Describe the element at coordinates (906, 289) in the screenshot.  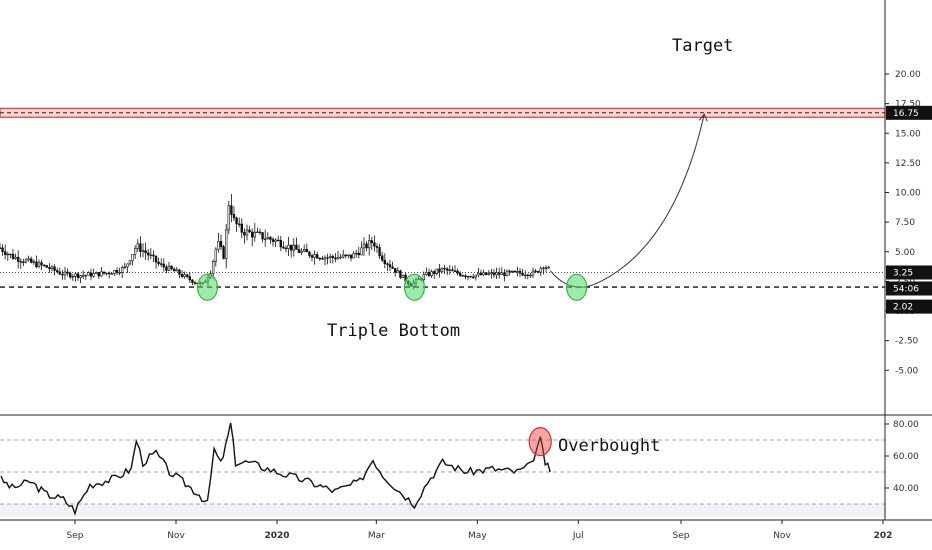
I see `countdown-label: 54:06` at that location.